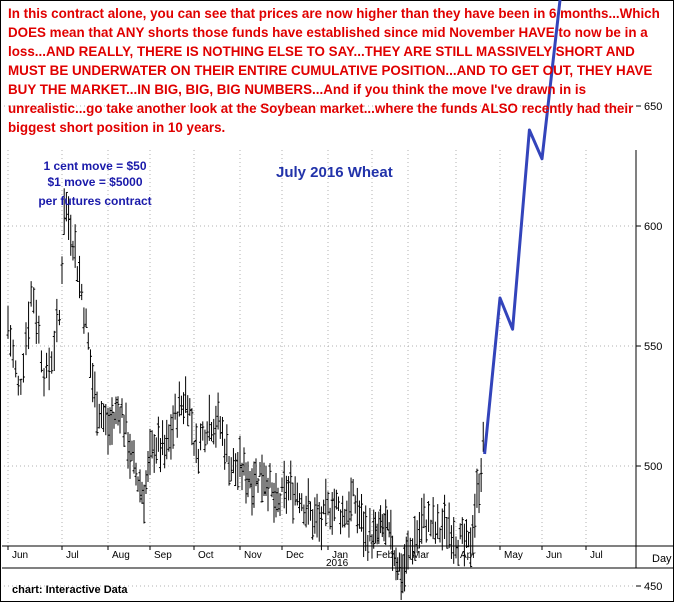 This screenshot has width=676, height=604. What do you see at coordinates (468, 555) in the screenshot?
I see `x-tick-label: Apr` at bounding box center [468, 555].